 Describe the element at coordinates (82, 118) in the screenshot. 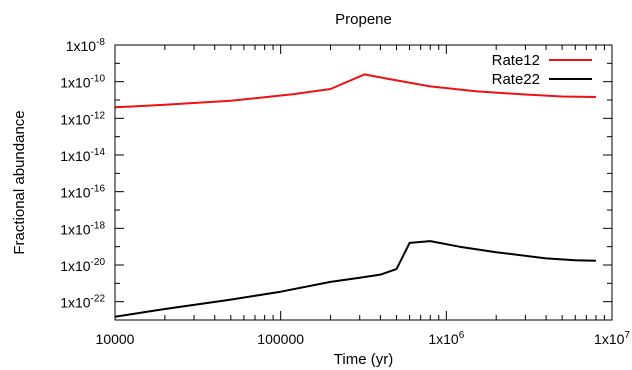

I see `y-tick-label: 1x10⁻¹²` at that location.